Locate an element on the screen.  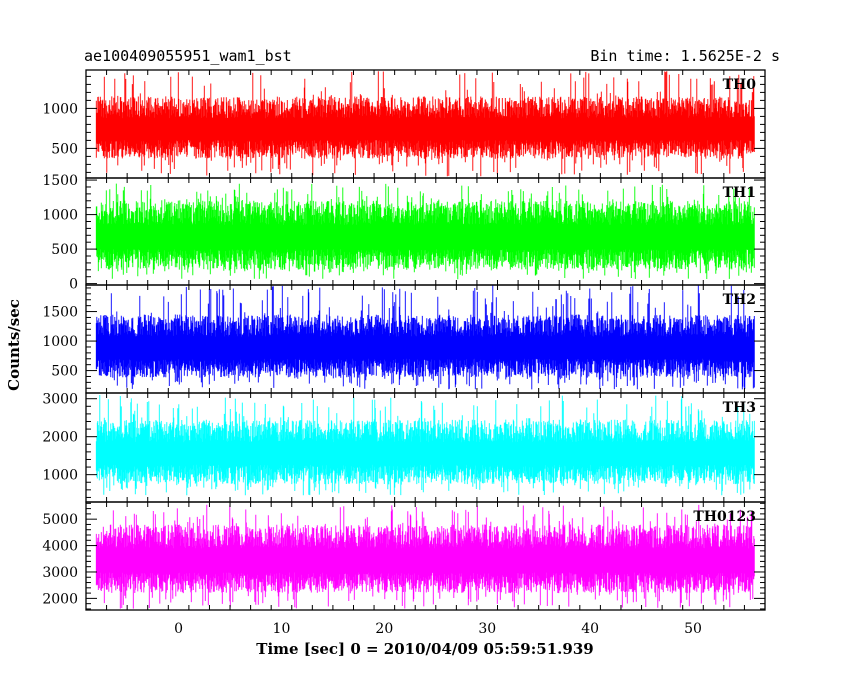
panel-label-th3: TH3 is located at coordinates (739, 408).